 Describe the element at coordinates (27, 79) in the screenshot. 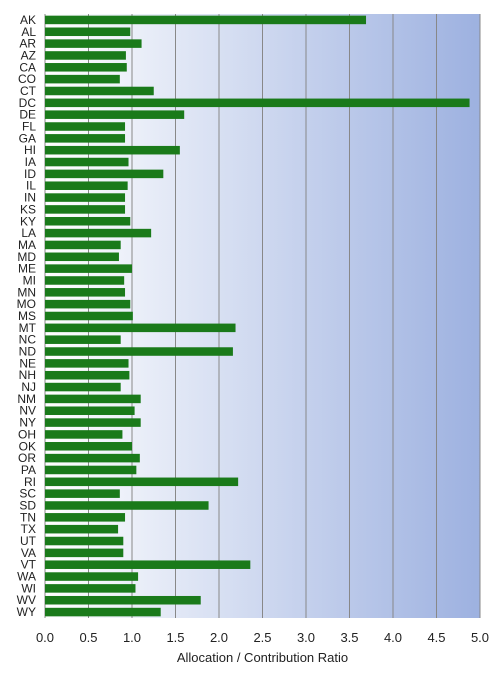

I see `category-label: CO` at that location.